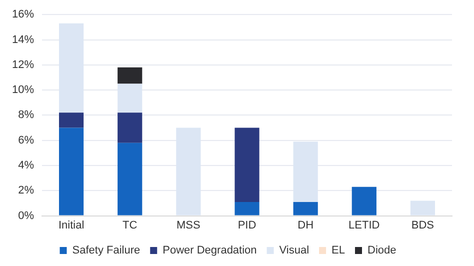  Describe the element at coordinates (364, 225) in the screenshot. I see `x-tick-label: LETID` at that location.